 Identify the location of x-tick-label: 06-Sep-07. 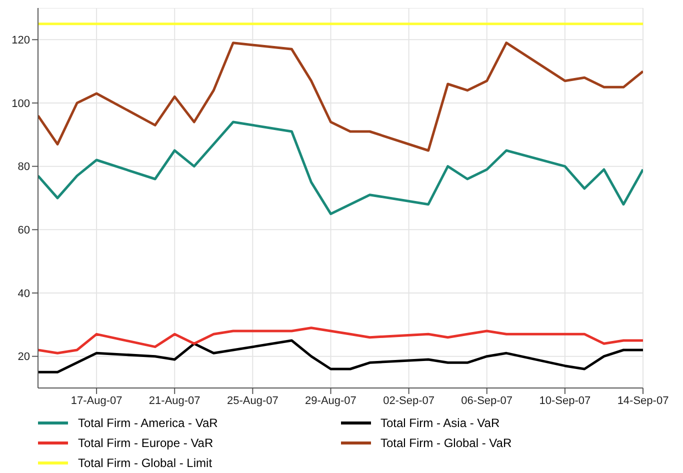
(487, 400).